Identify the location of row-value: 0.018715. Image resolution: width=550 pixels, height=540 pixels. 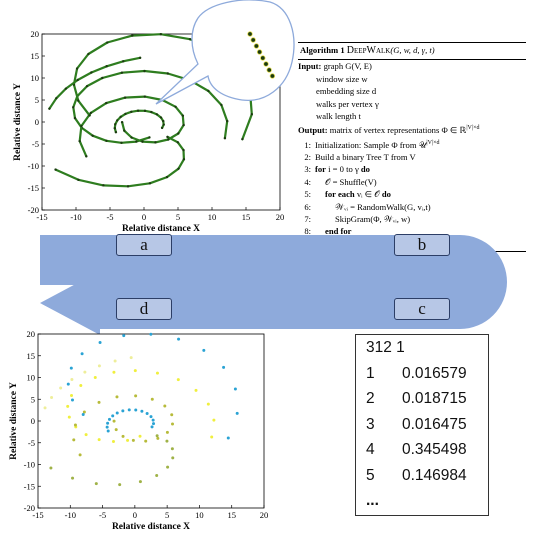
(434, 398).